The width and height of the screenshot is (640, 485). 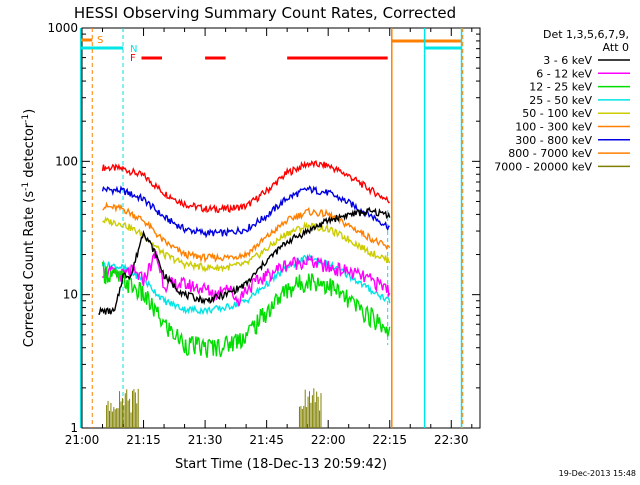 What do you see at coordinates (143, 440) in the screenshot?
I see `x-tick-label: 21:15` at bounding box center [143, 440].